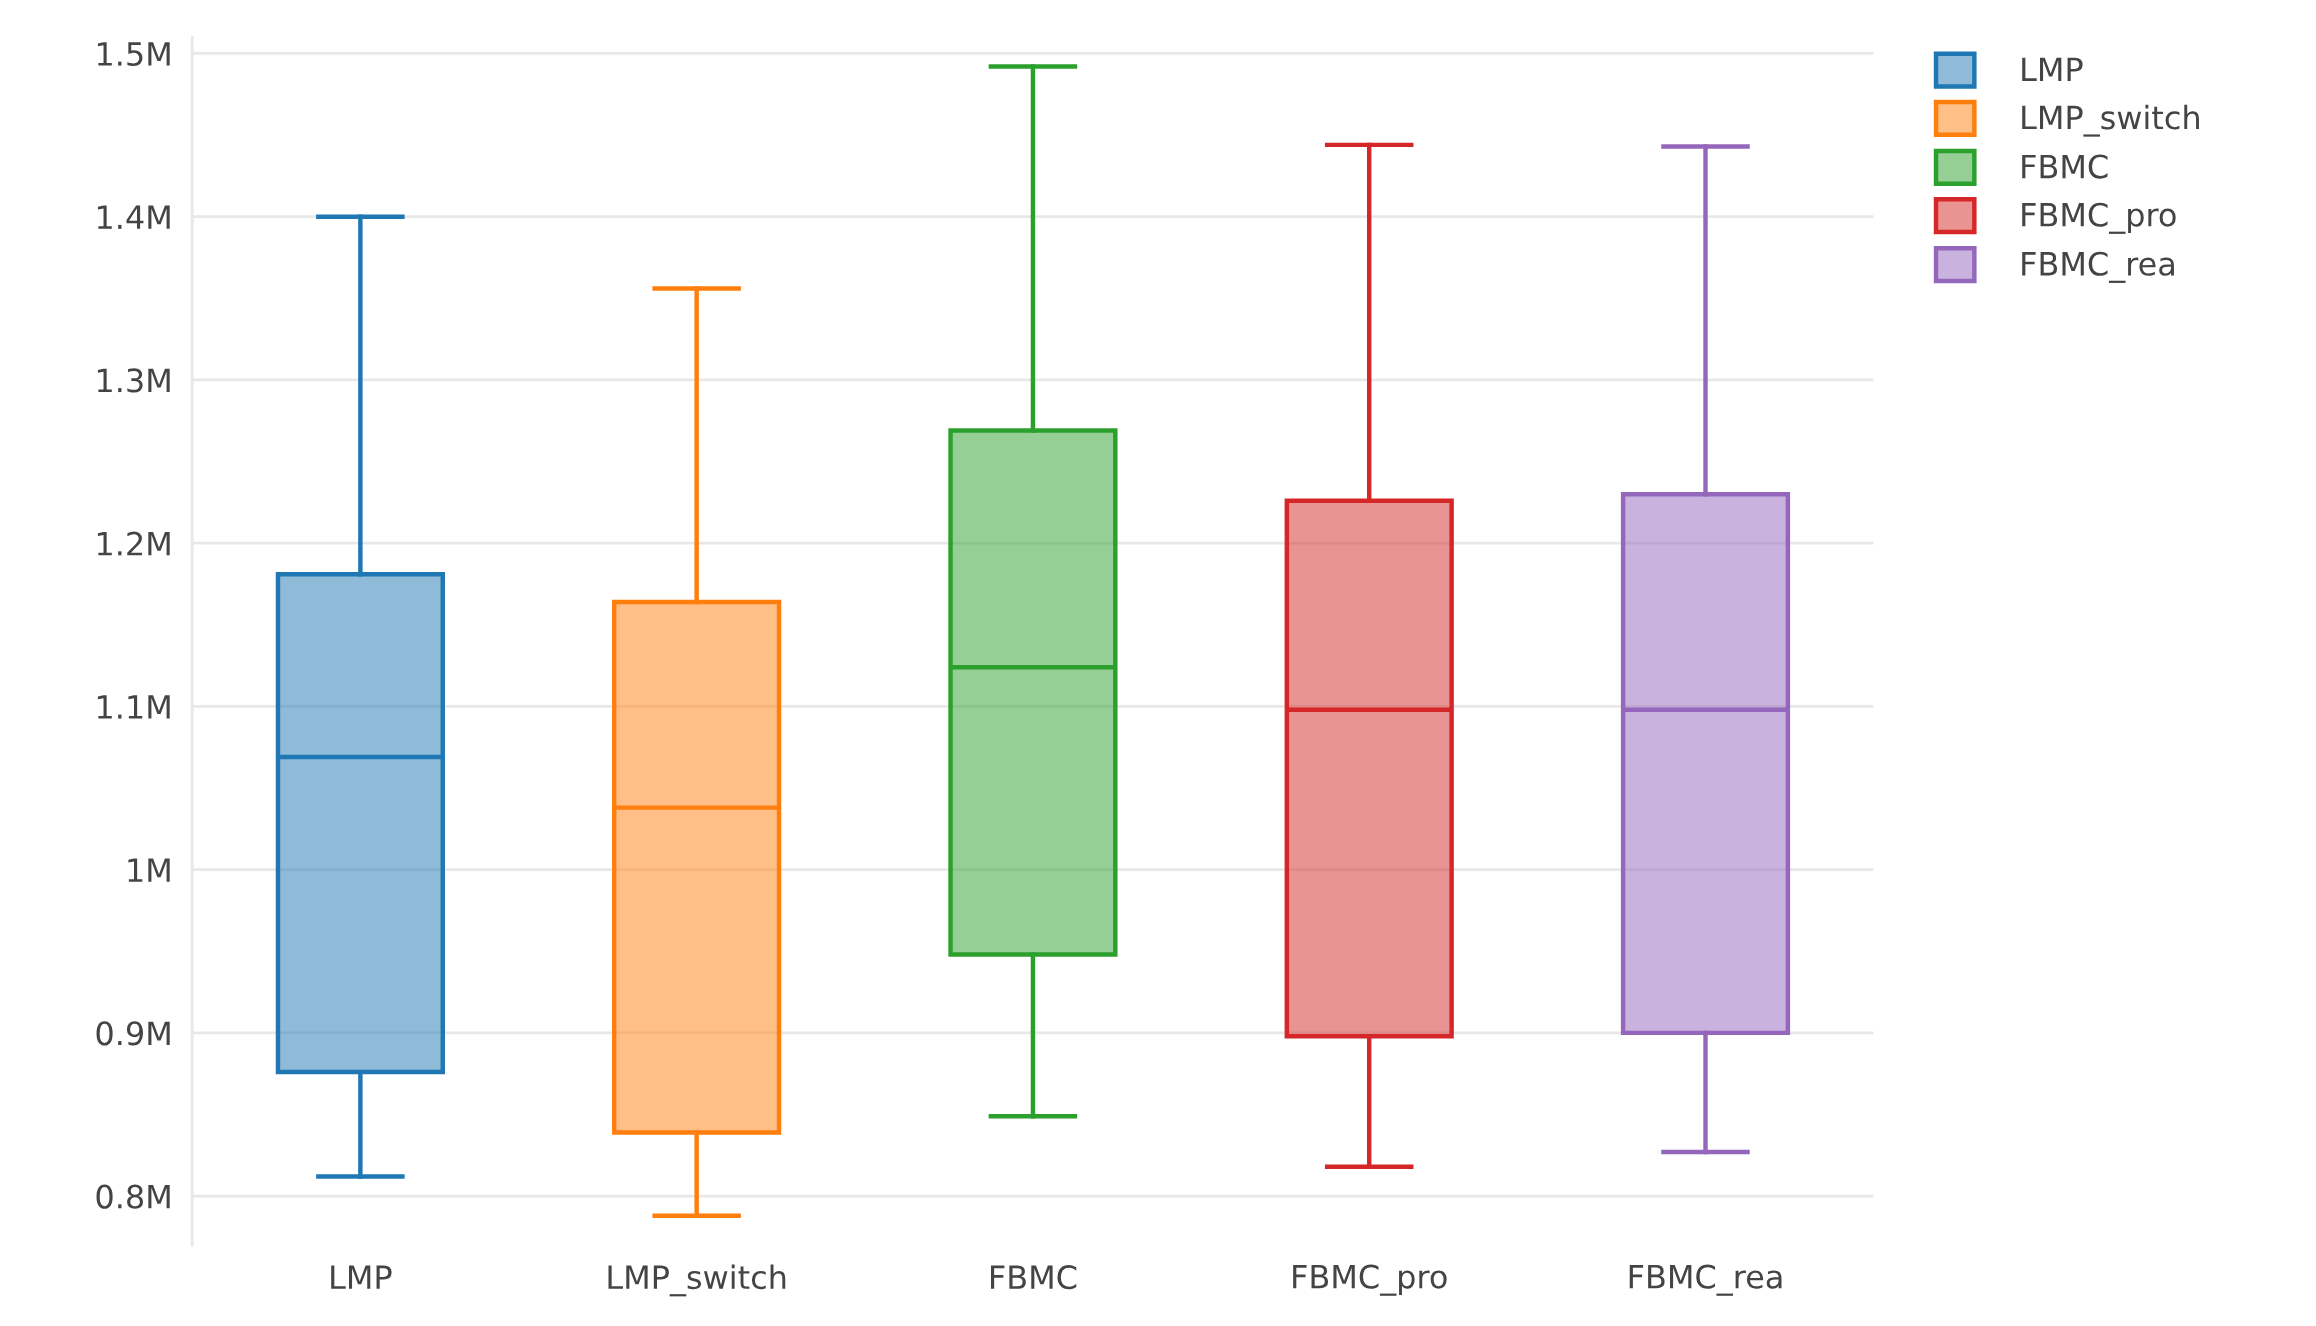  I want to click on legend-label: LMP, so click(2052, 69).